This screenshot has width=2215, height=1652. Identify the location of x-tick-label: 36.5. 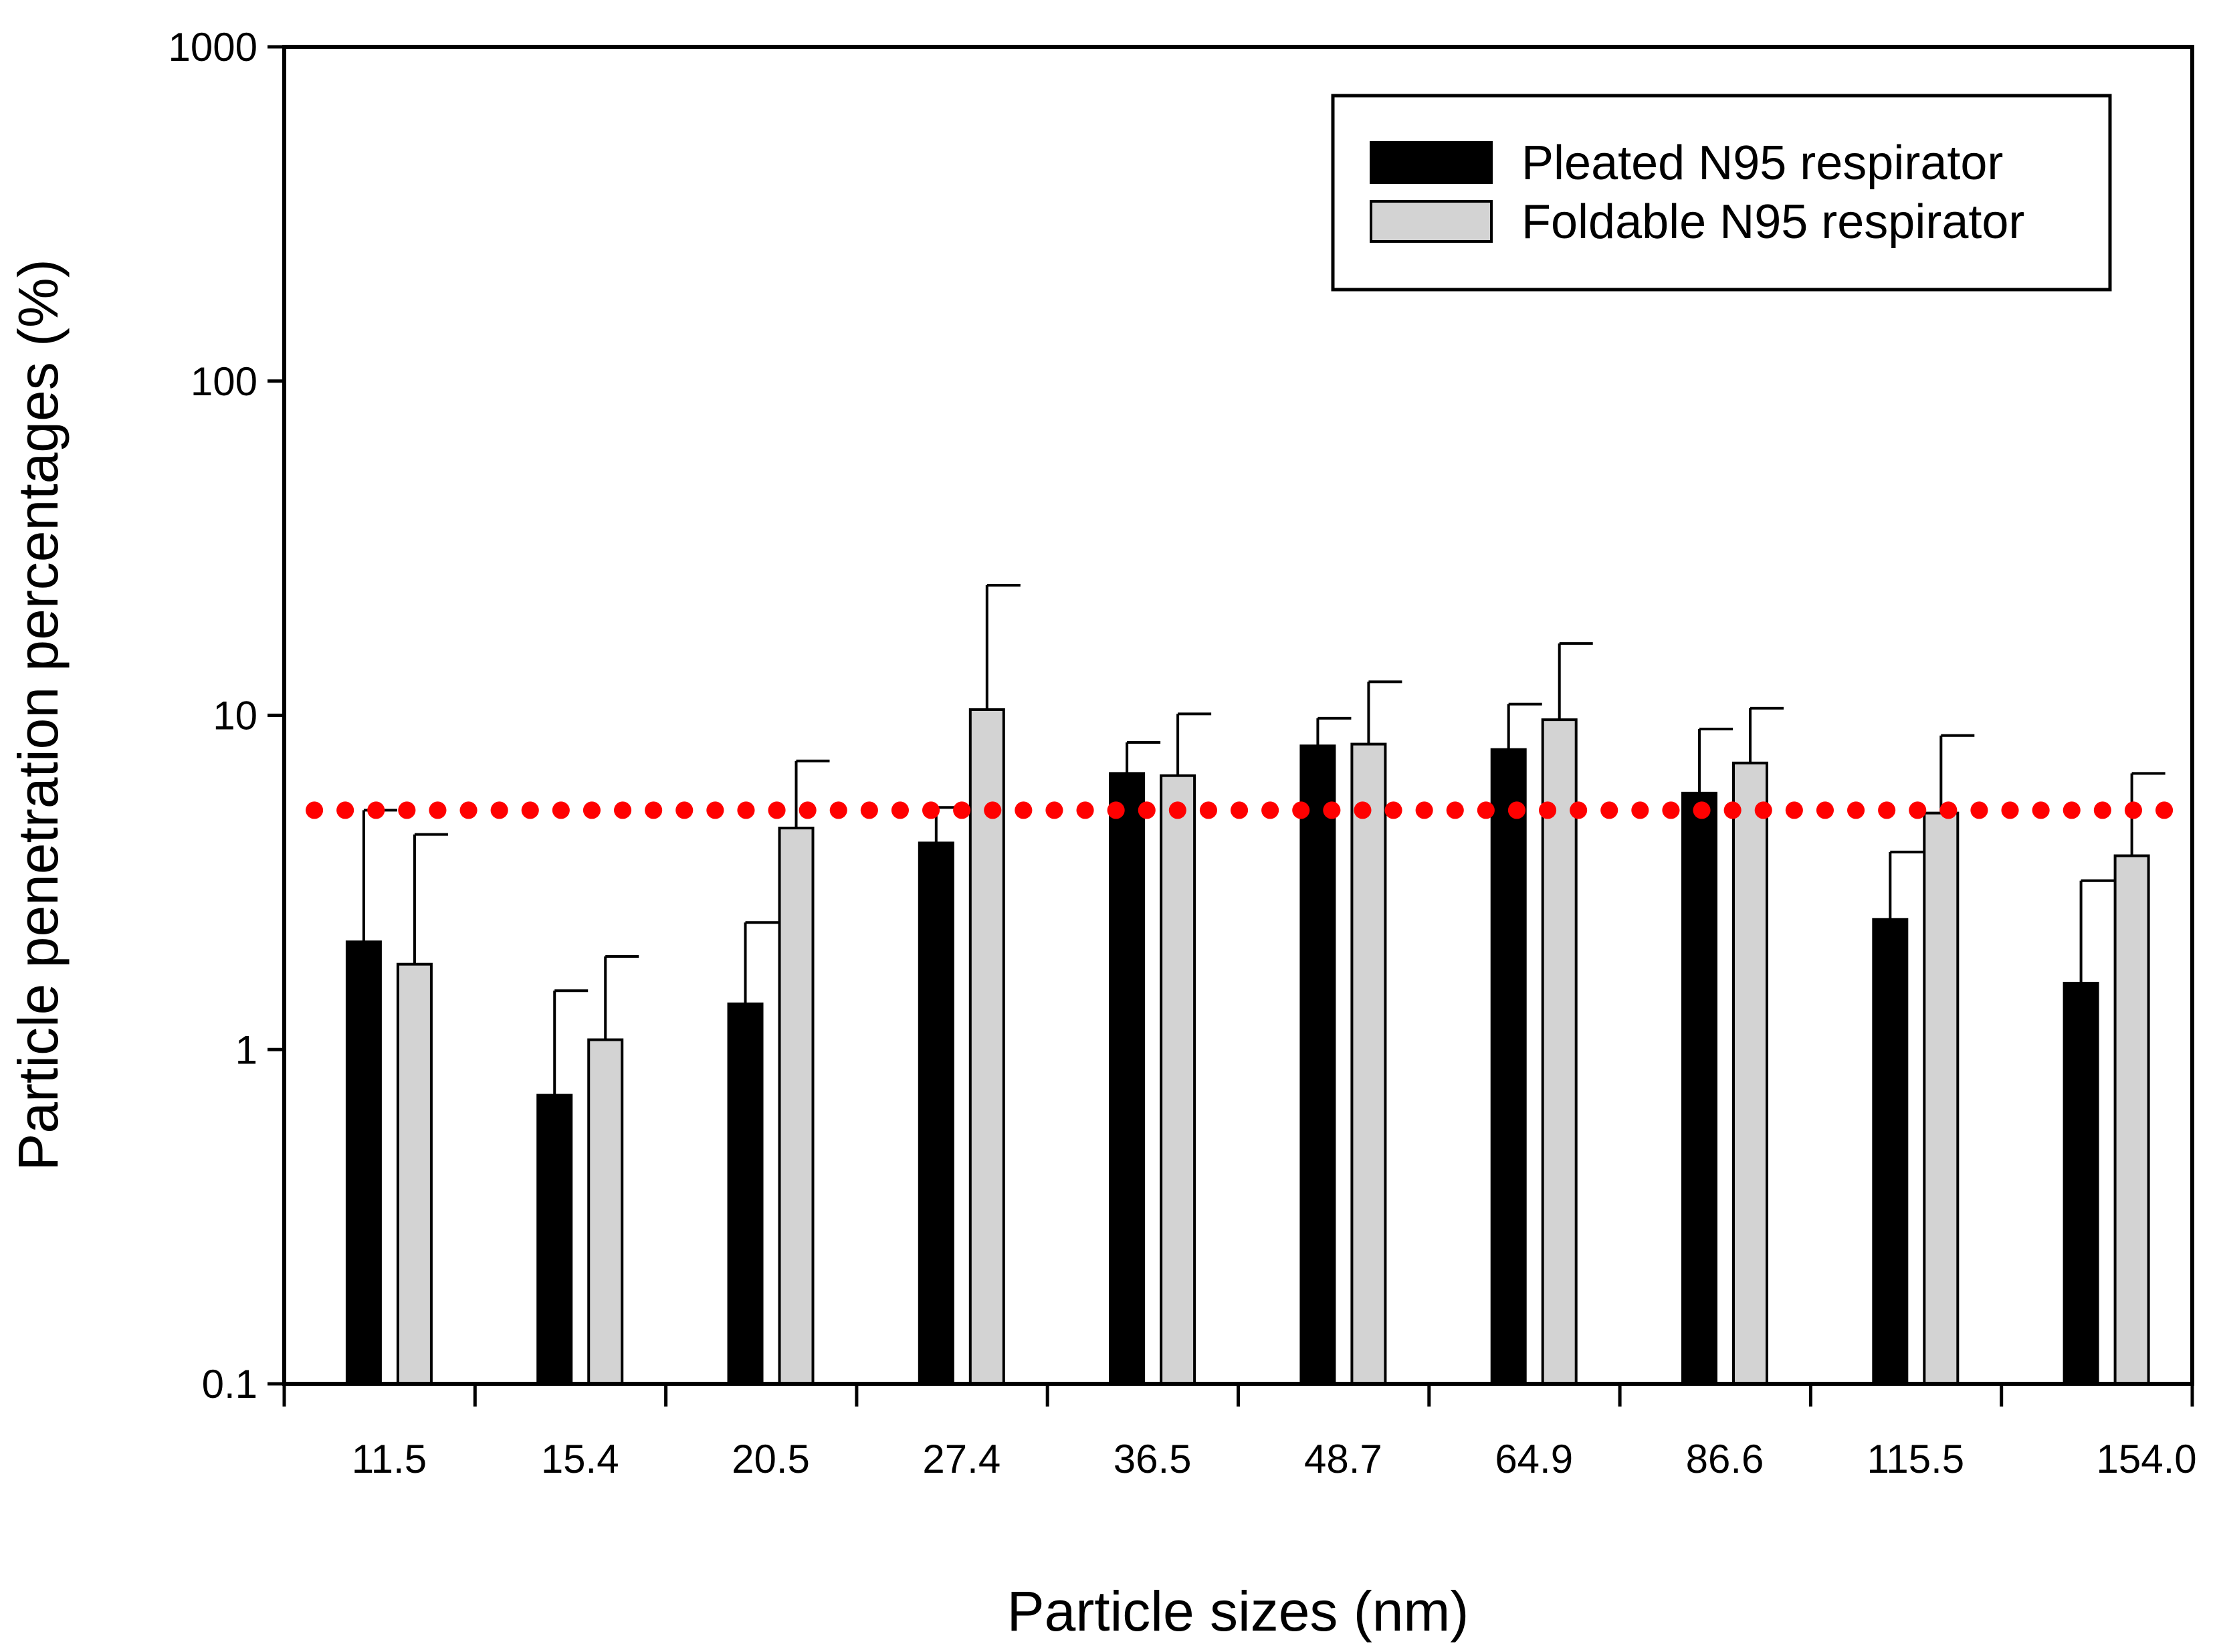
(1153, 1459).